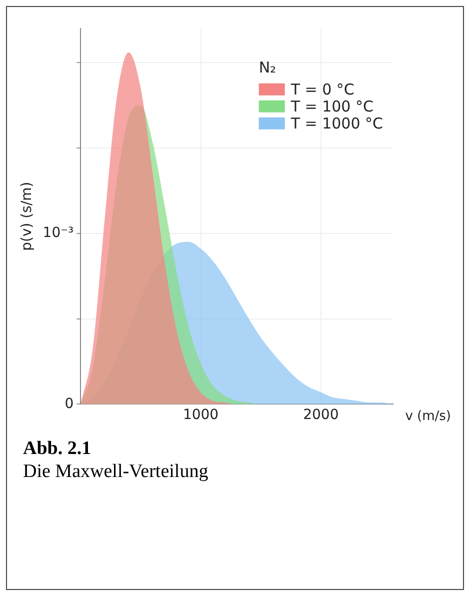 The height and width of the screenshot is (599, 474). Describe the element at coordinates (337, 123) in the screenshot. I see `legend-label: T = 1000 °C` at that location.